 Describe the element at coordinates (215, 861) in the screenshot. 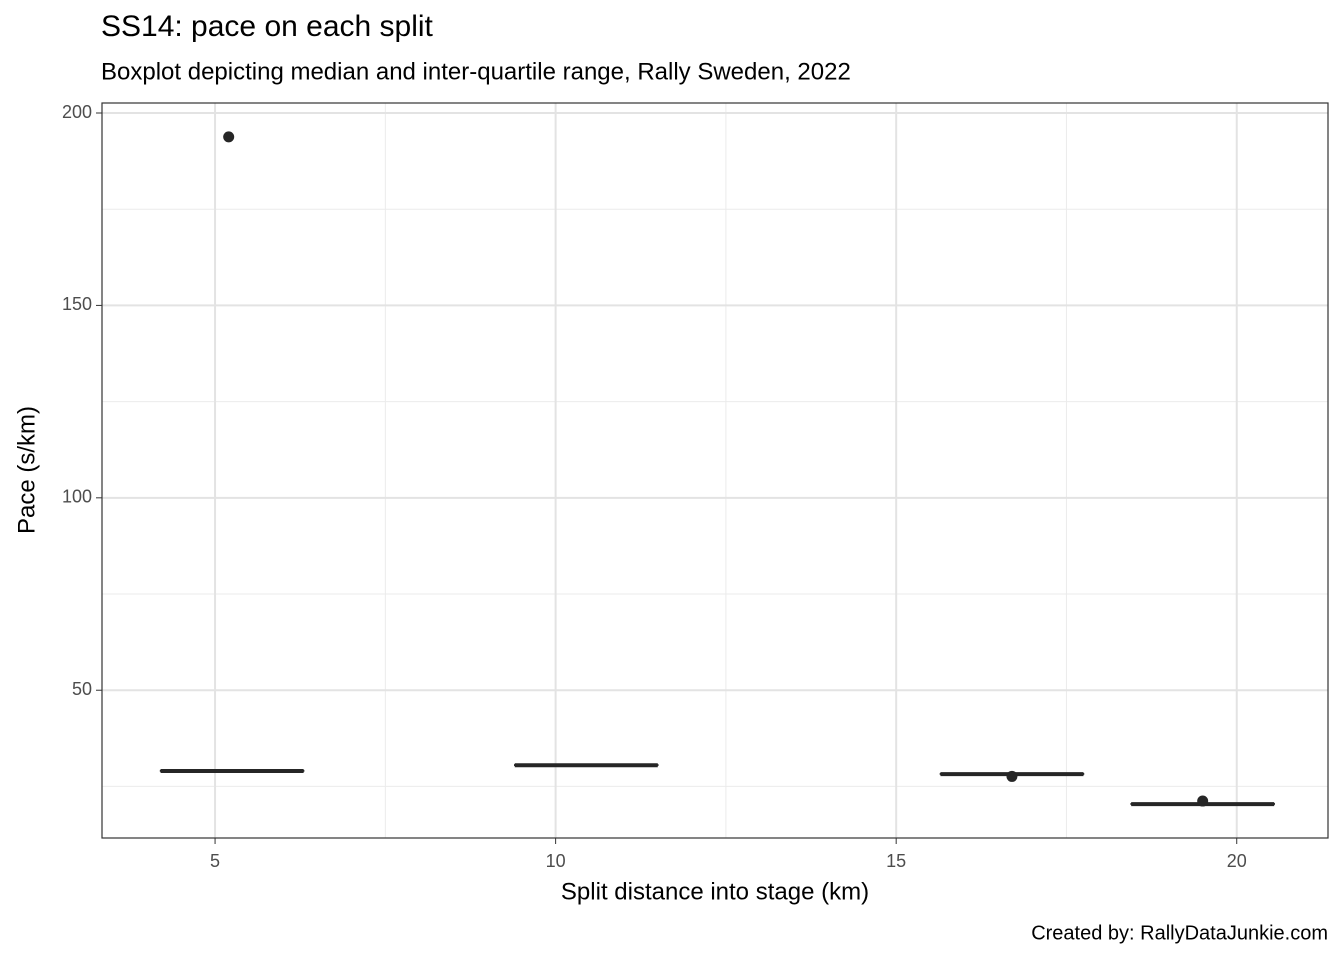

I see `x-tick-label: 5` at that location.